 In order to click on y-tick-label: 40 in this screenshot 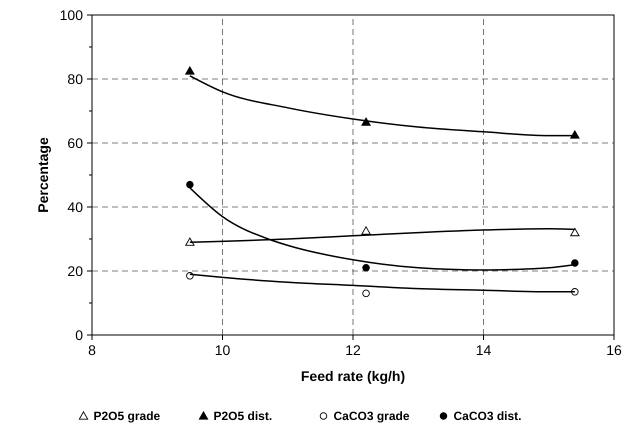, I will do `click(75, 207)`.